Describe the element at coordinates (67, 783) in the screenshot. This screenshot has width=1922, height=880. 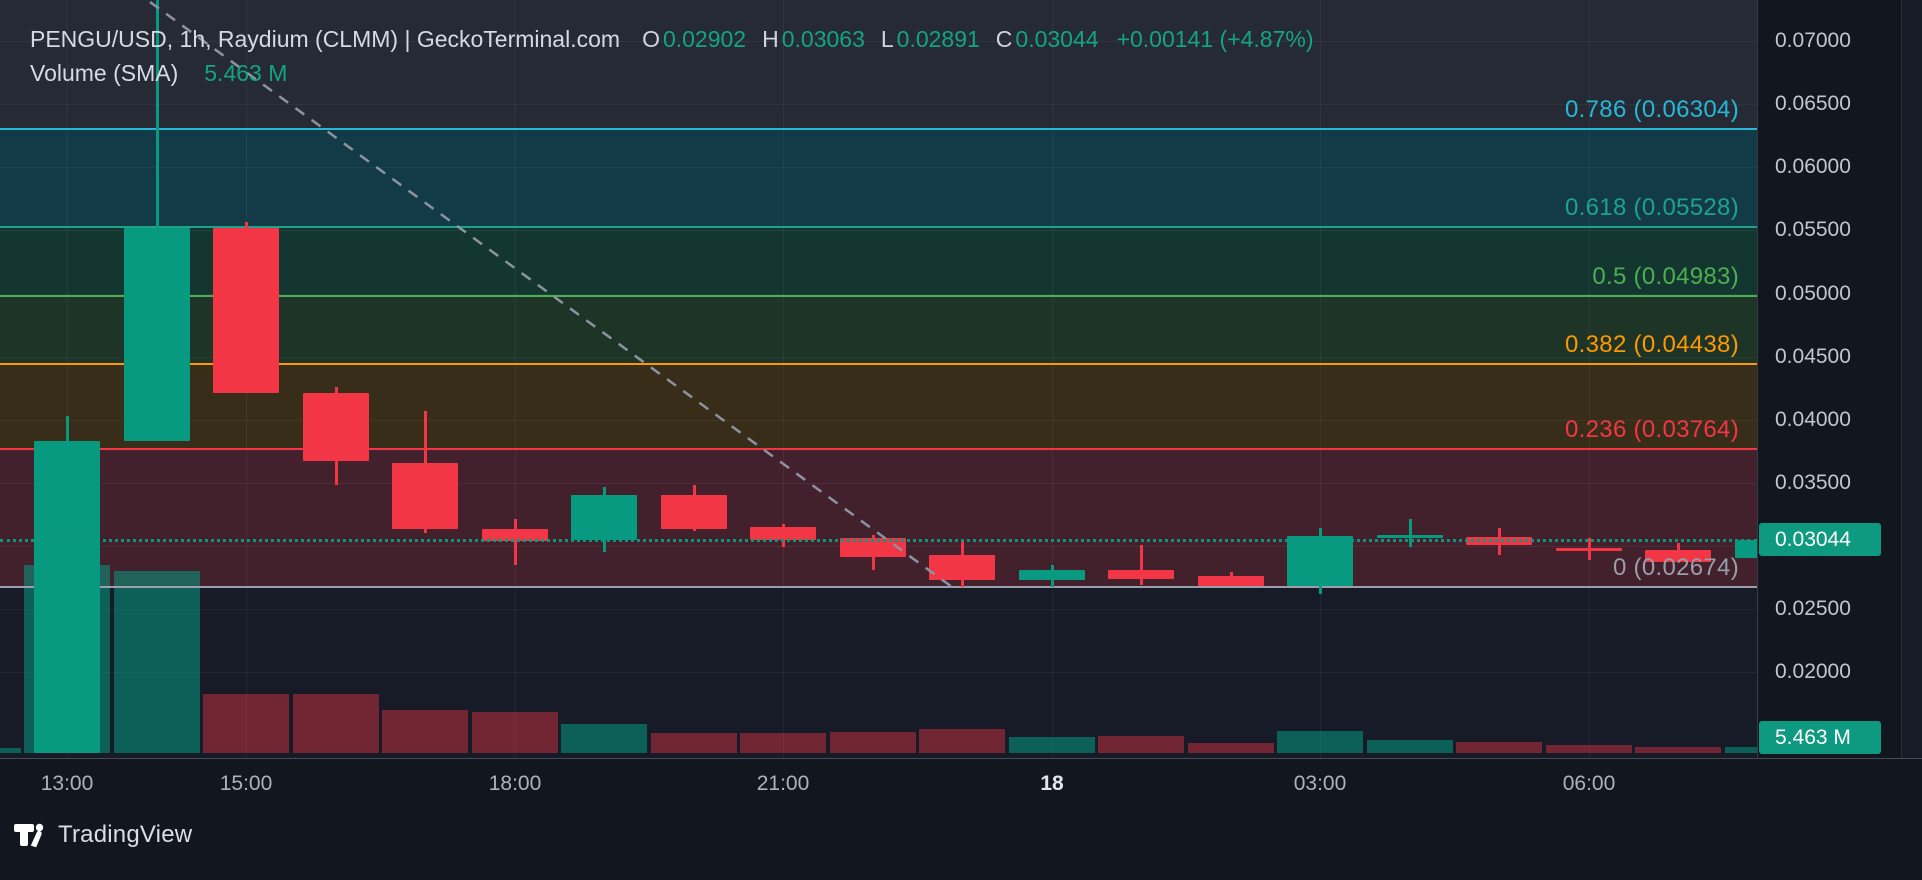
I see `time-tick-label: 13:00` at that location.